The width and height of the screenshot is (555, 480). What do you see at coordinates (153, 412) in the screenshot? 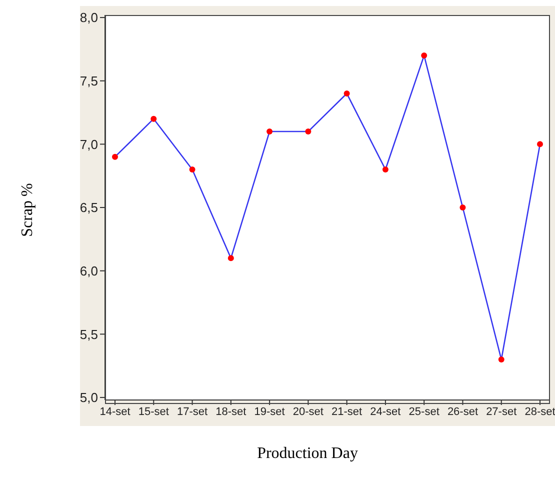
I see `x-tick-label: 15-set` at bounding box center [153, 412].